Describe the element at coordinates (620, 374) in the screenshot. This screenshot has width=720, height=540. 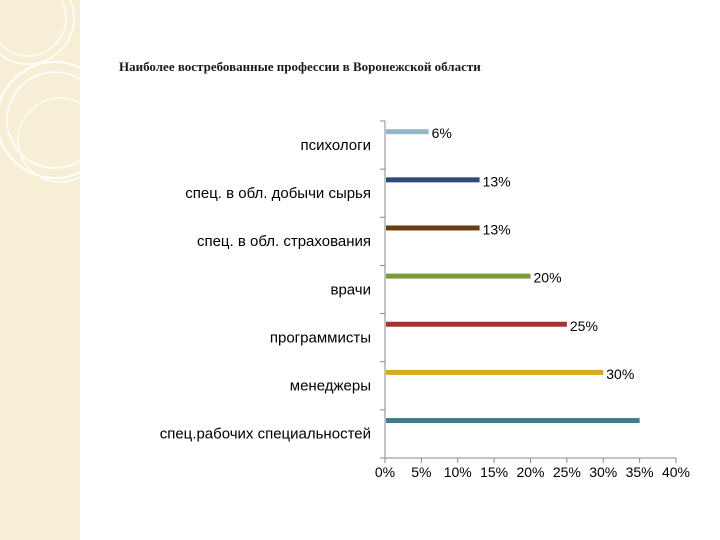
I see `data-label: 30%` at that location.